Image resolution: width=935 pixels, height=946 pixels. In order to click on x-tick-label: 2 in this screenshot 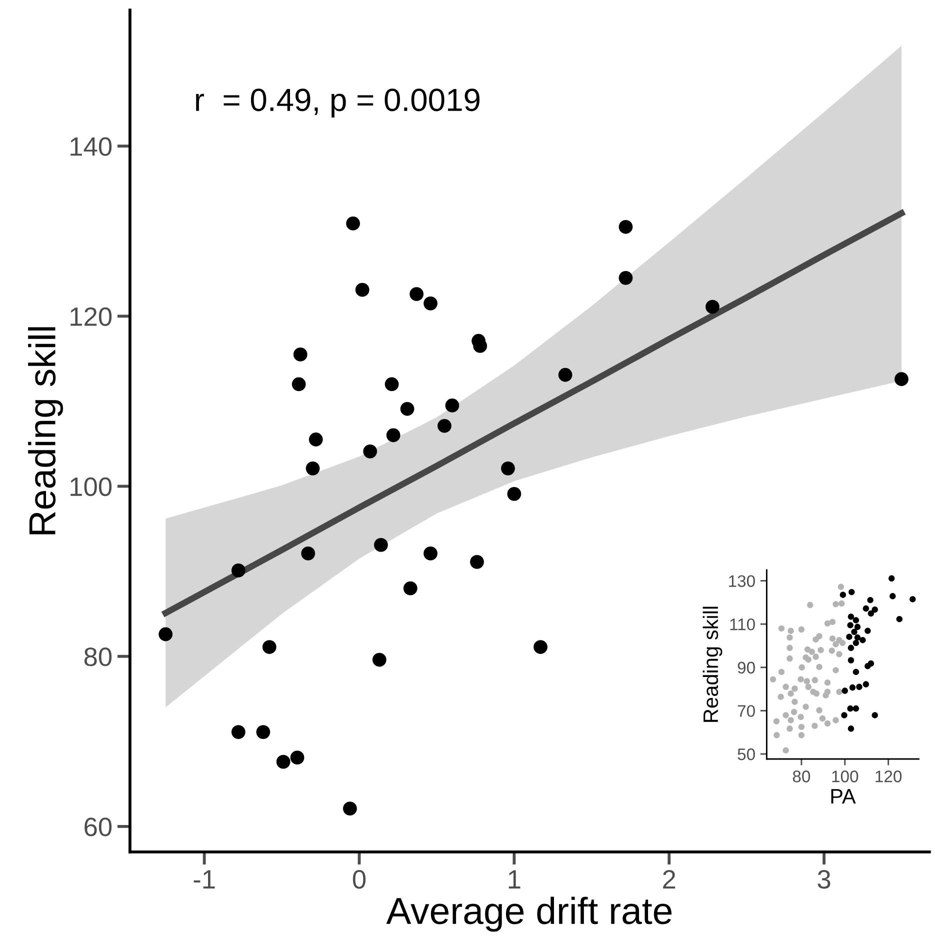, I will do `click(669, 879)`.